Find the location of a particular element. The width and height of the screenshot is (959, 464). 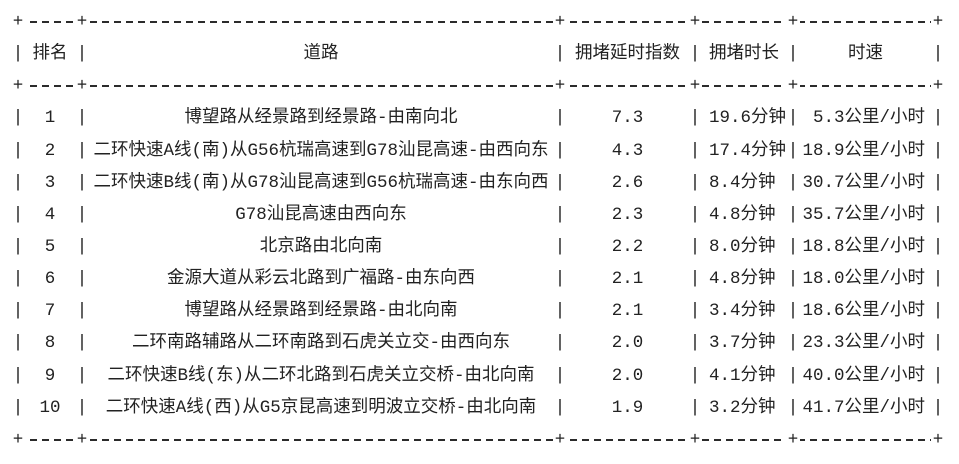

rank-cell: 4 is located at coordinates (50, 214).